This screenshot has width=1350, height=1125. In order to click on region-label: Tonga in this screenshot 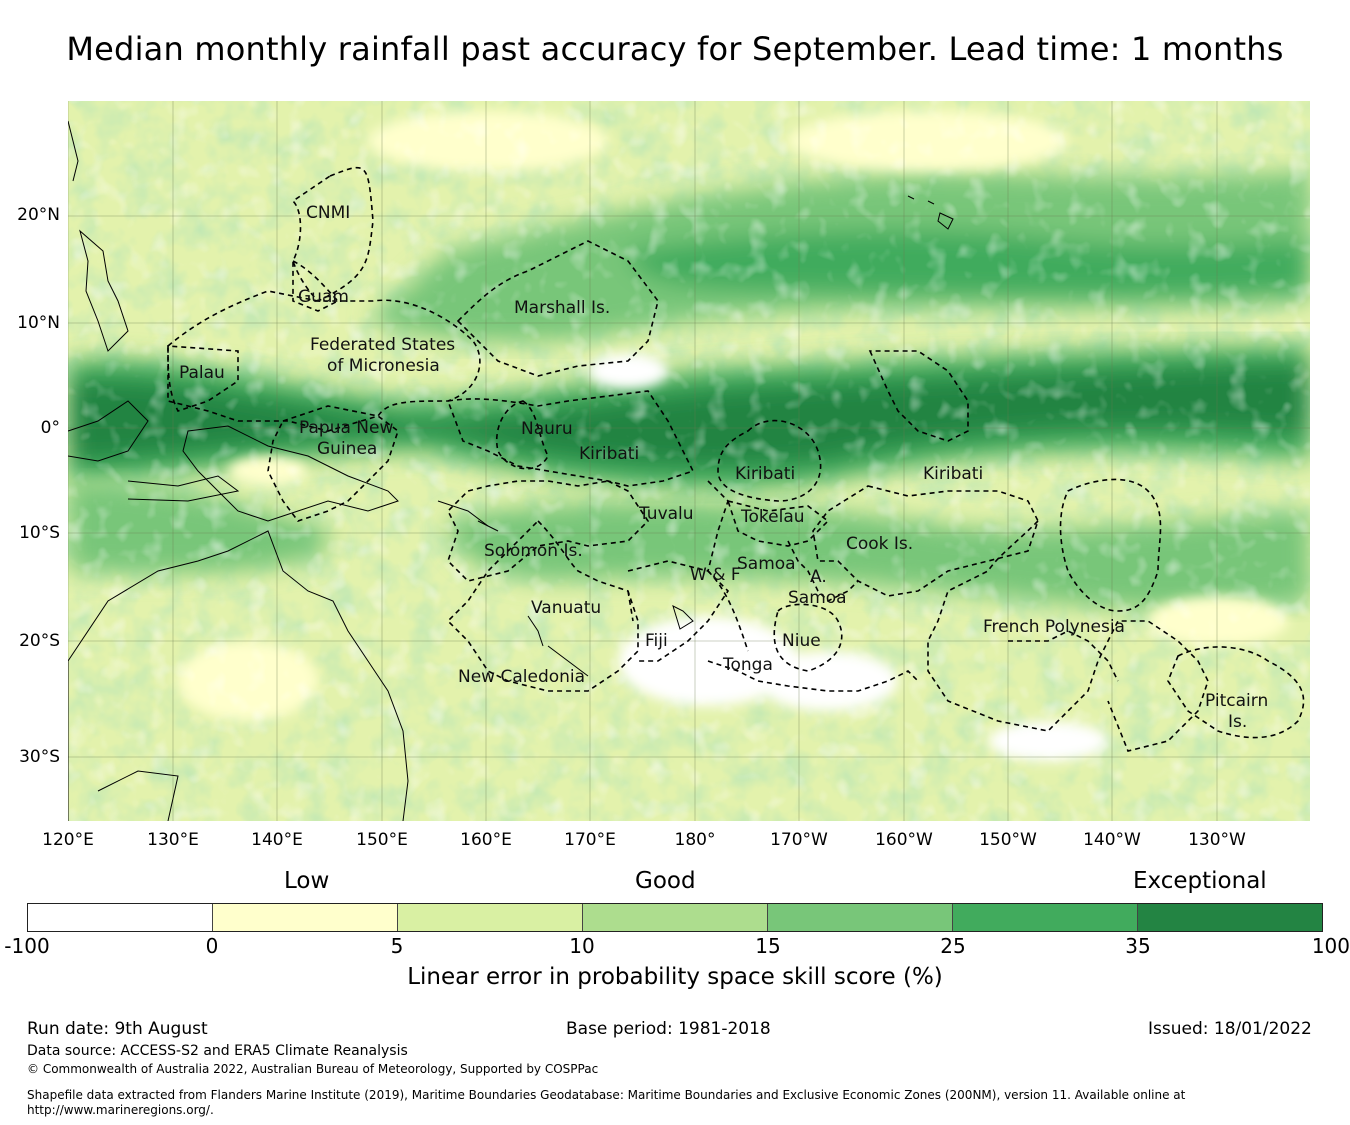, I will do `click(747, 665)`.